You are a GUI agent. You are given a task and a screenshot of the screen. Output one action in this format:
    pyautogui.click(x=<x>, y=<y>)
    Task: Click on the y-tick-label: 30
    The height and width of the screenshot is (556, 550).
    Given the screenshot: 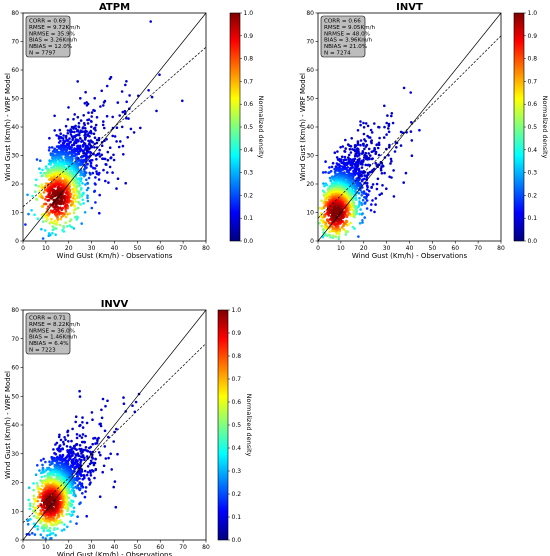 What is the action you would take?
    pyautogui.click(x=15, y=454)
    